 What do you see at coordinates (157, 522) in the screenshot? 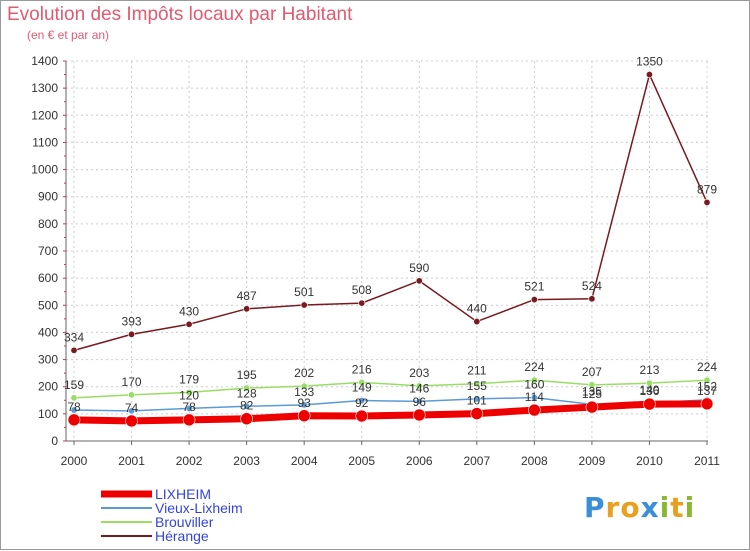
I see `legend-item-brouviller: Brouviller` at bounding box center [157, 522].